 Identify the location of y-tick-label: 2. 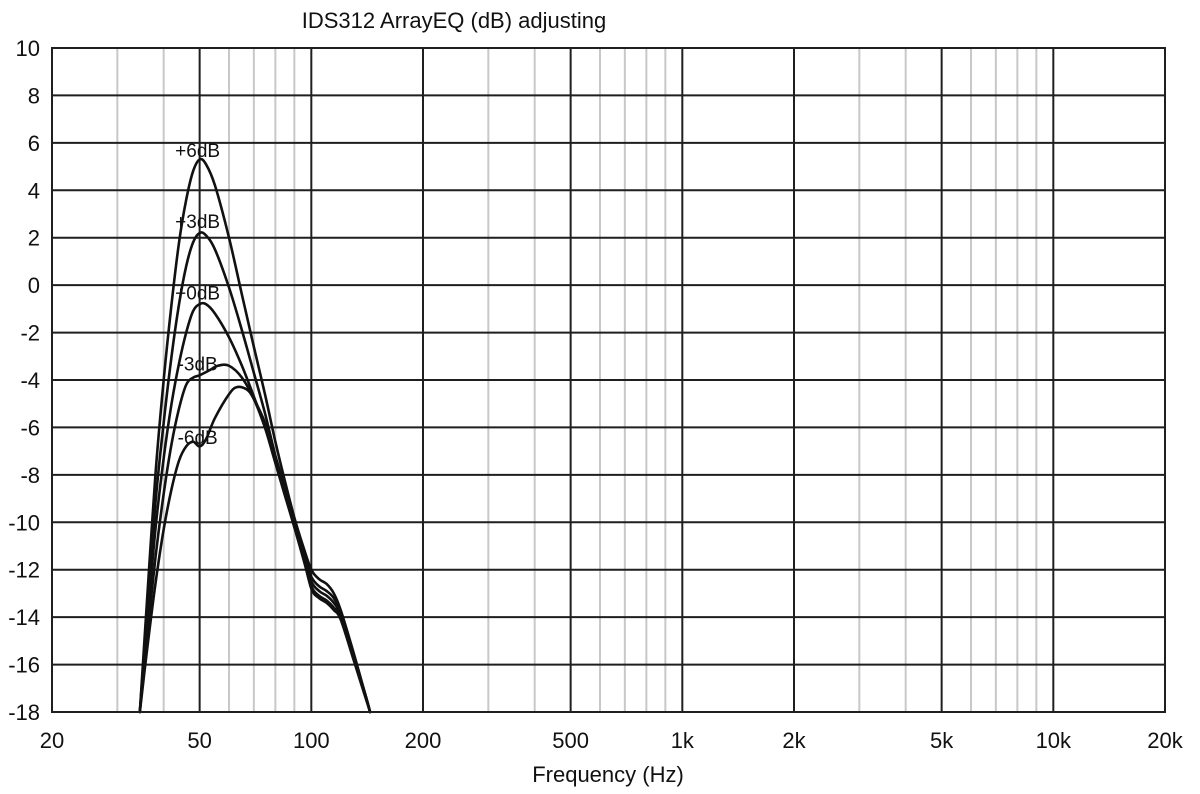
(34, 238).